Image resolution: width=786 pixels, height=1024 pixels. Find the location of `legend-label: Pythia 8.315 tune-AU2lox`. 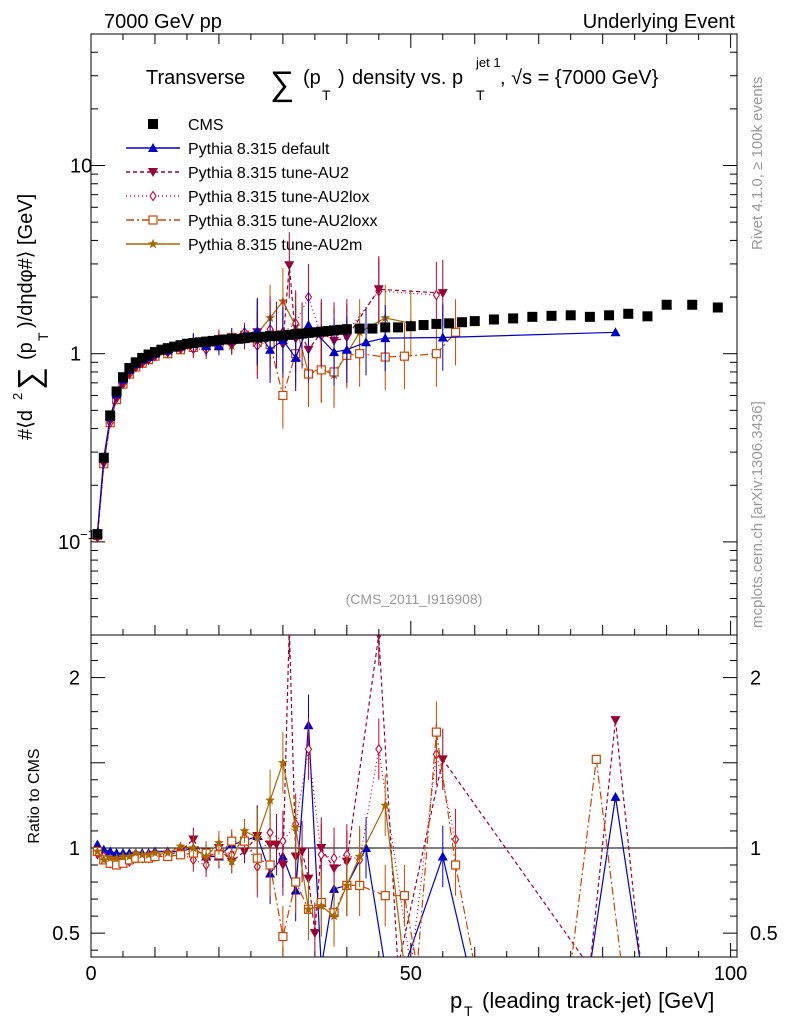

legend-label: Pythia 8.315 tune-AU2lox is located at coordinates (278, 197).